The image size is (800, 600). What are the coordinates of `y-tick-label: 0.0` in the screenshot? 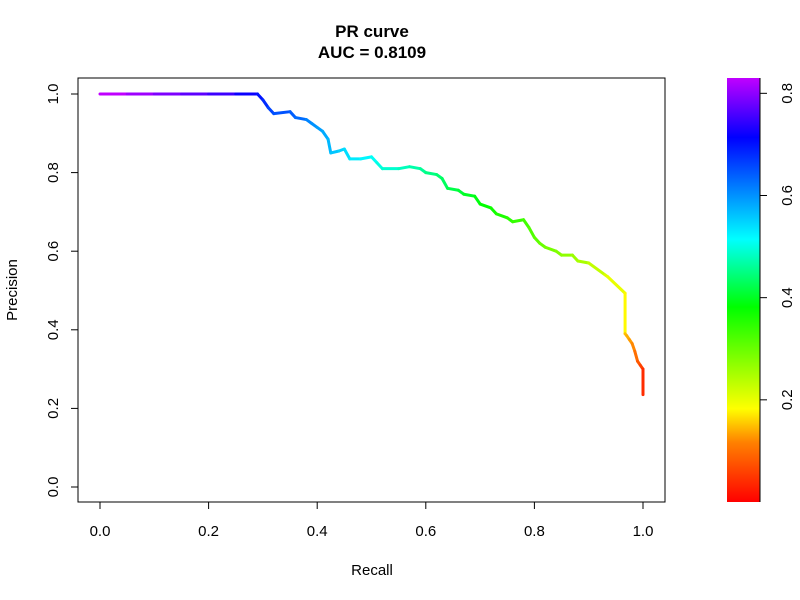 It's located at (53, 487).